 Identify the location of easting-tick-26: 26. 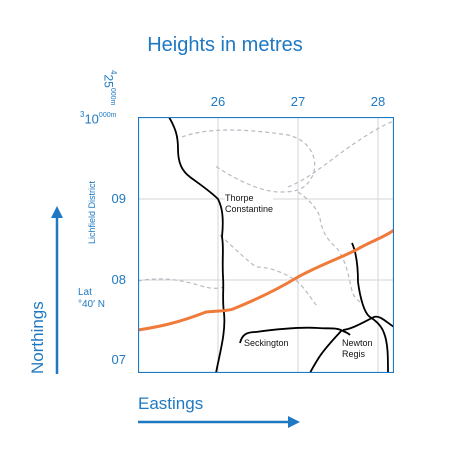
(218, 101).